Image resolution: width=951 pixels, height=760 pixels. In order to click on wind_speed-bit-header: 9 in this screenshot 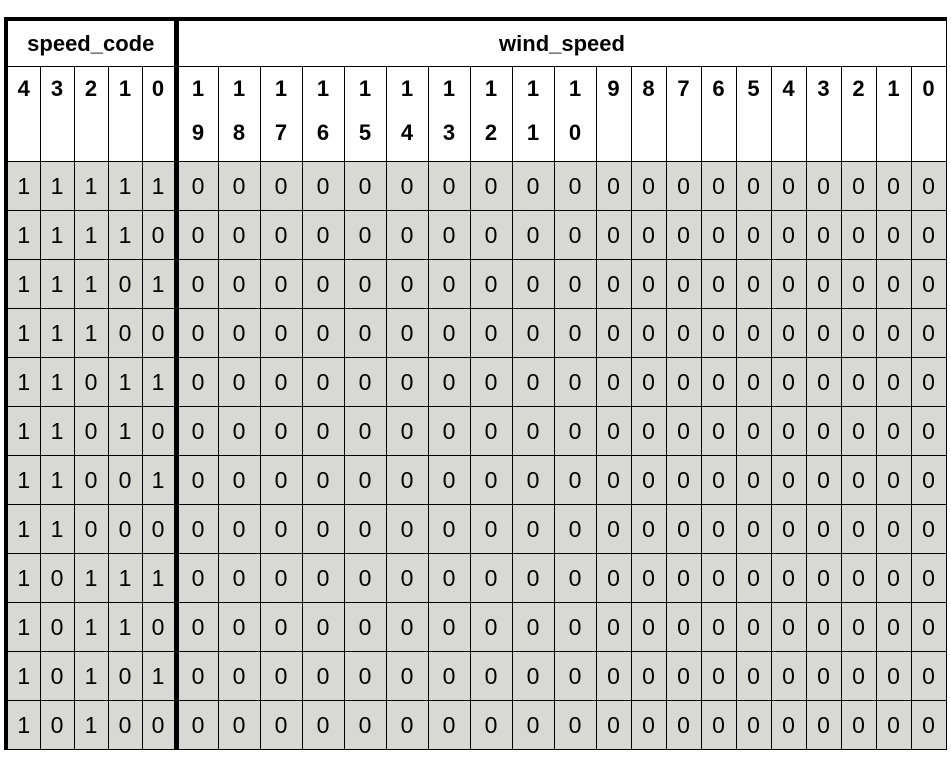, I will do `click(613, 114)`.